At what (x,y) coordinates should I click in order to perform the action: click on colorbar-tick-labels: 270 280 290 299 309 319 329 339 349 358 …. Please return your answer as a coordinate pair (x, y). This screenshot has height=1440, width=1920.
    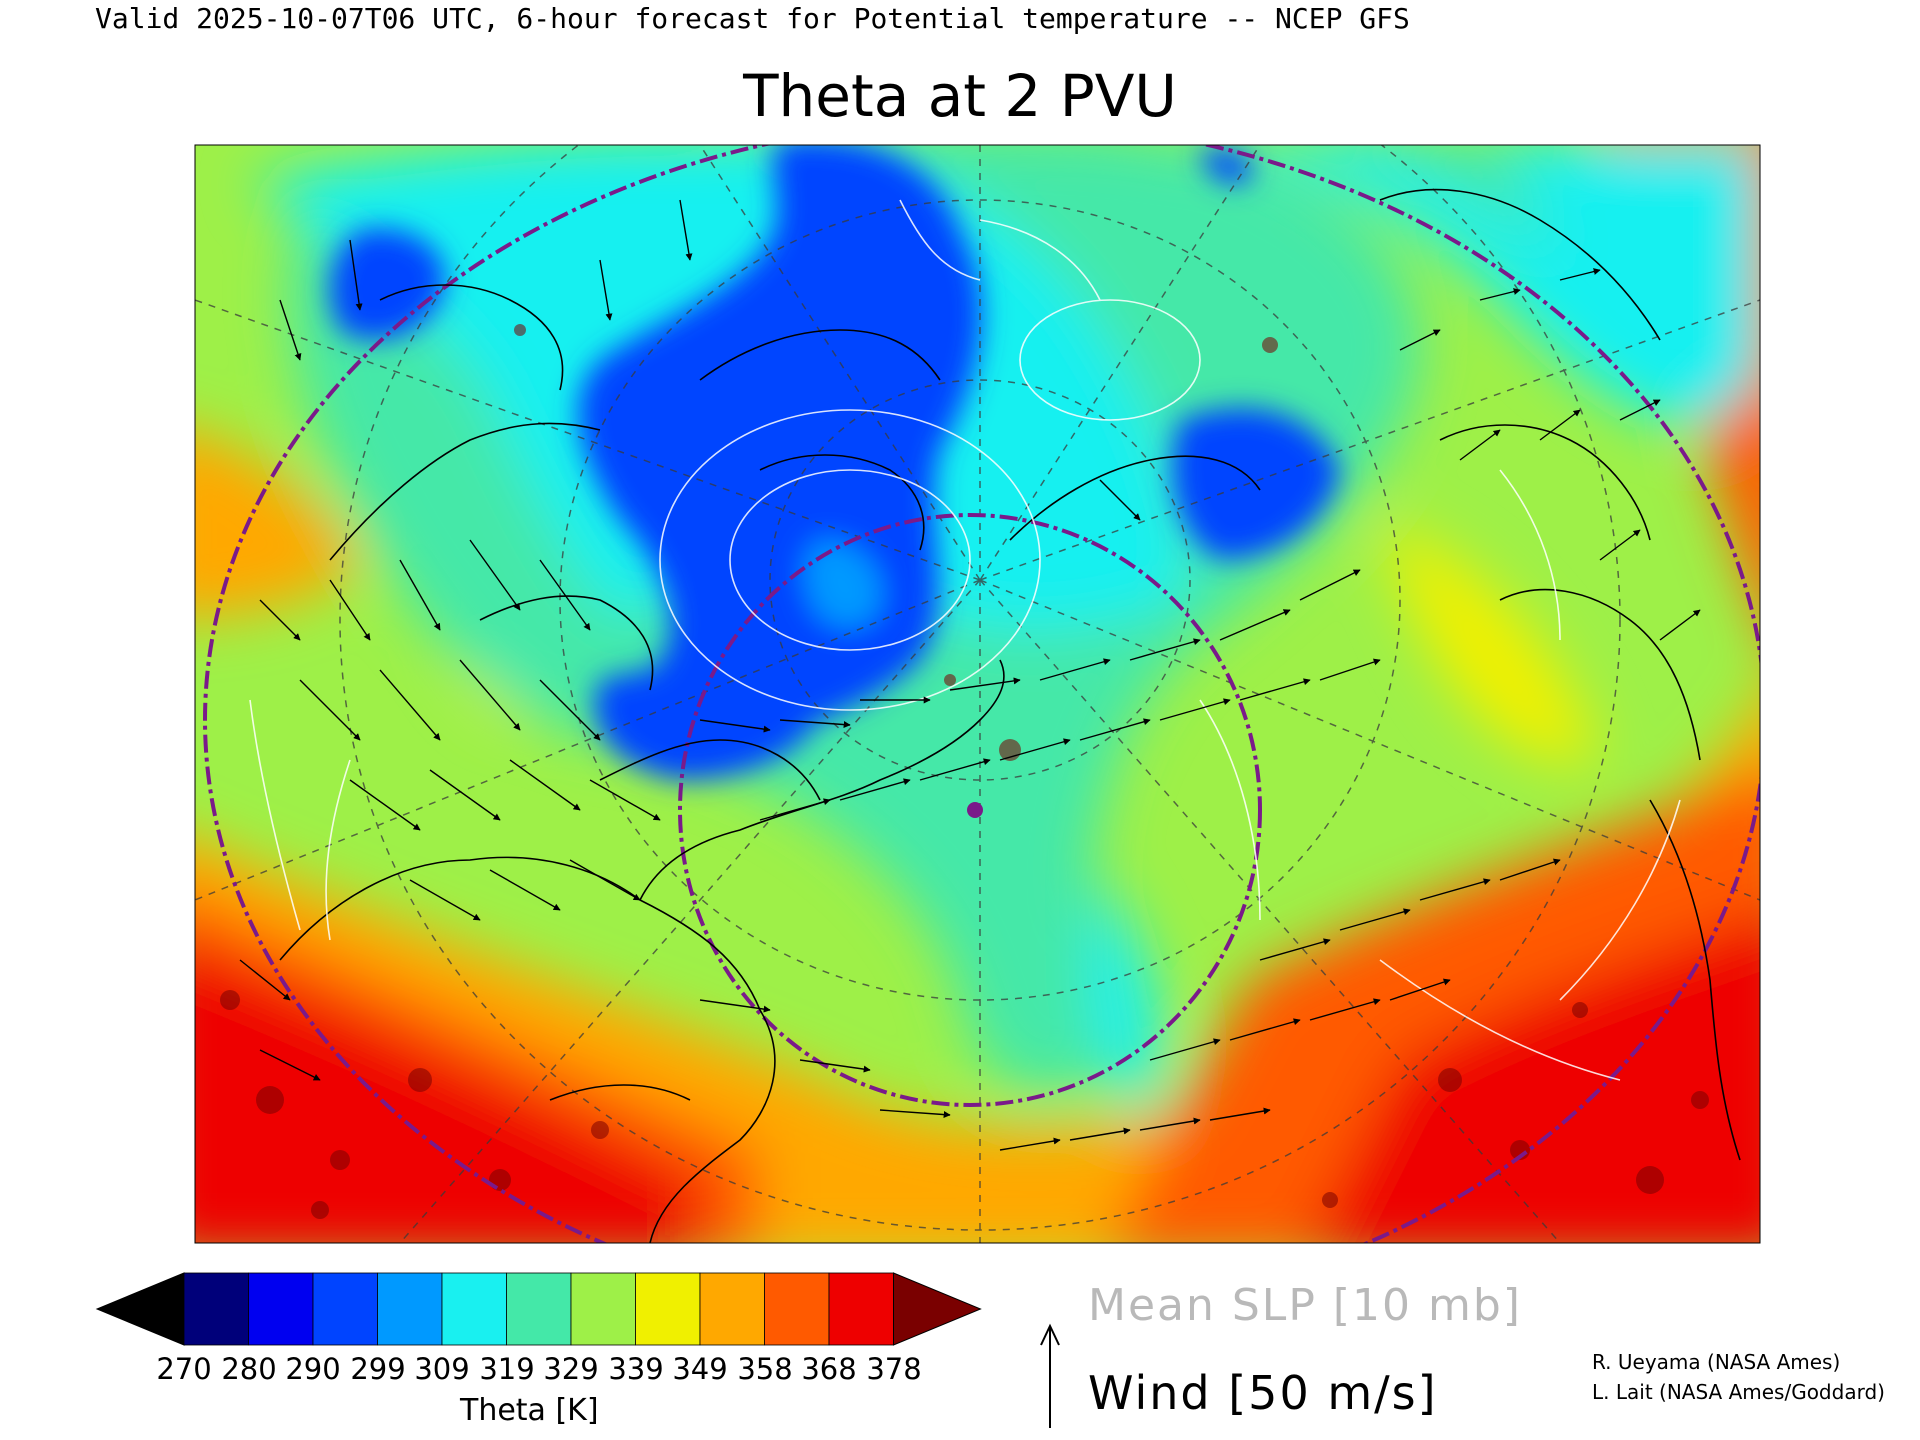
    Looking at the image, I should click on (960, 1372).